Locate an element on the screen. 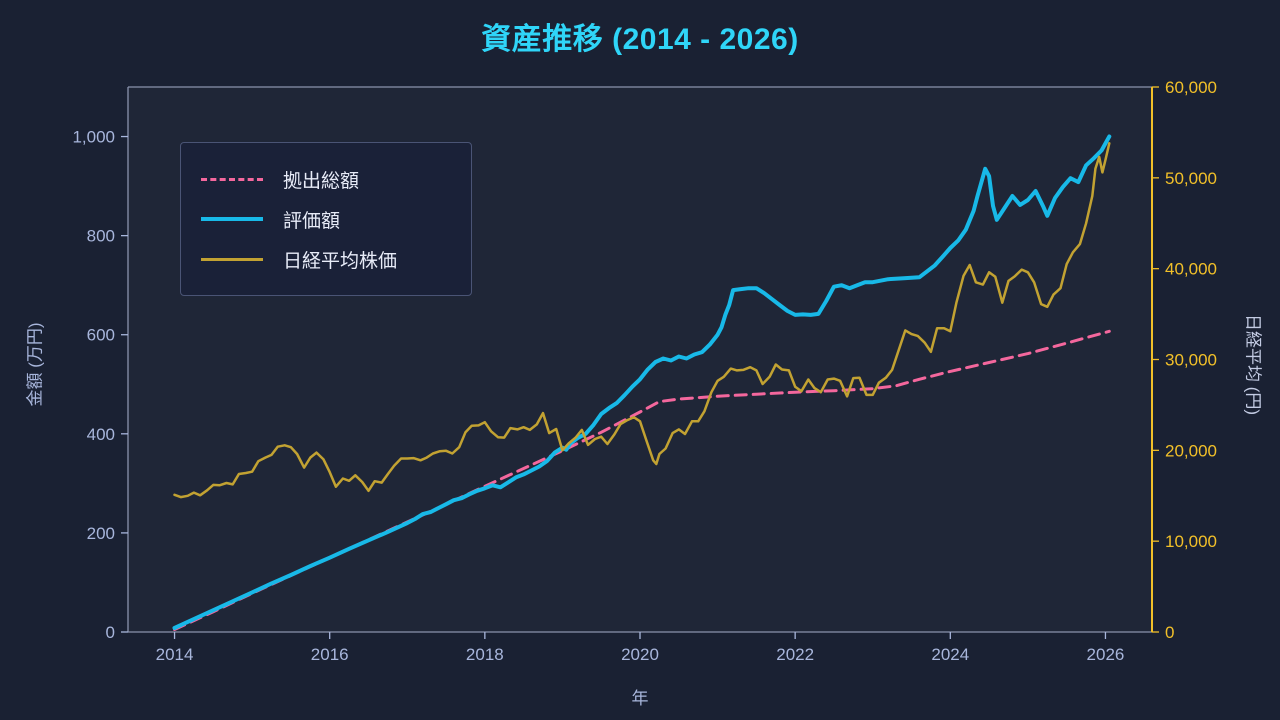 The height and width of the screenshot is (720, 1280). chart-title: 資産推移 (2014 - 2026) is located at coordinates (640, 39).